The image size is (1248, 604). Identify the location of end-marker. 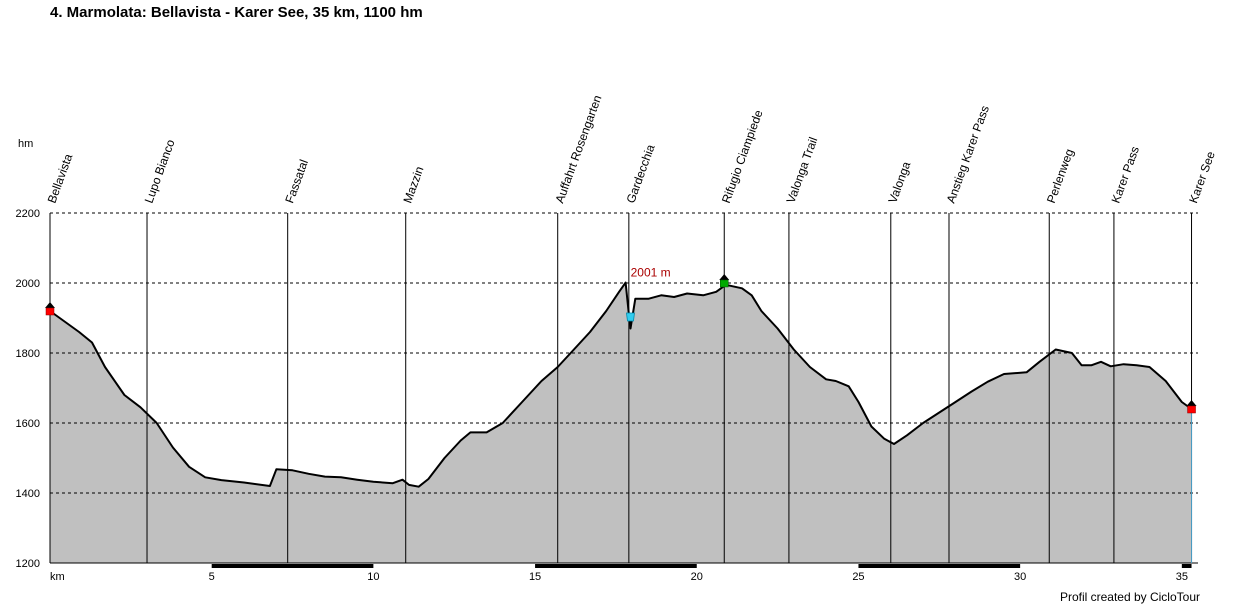
(1191, 409).